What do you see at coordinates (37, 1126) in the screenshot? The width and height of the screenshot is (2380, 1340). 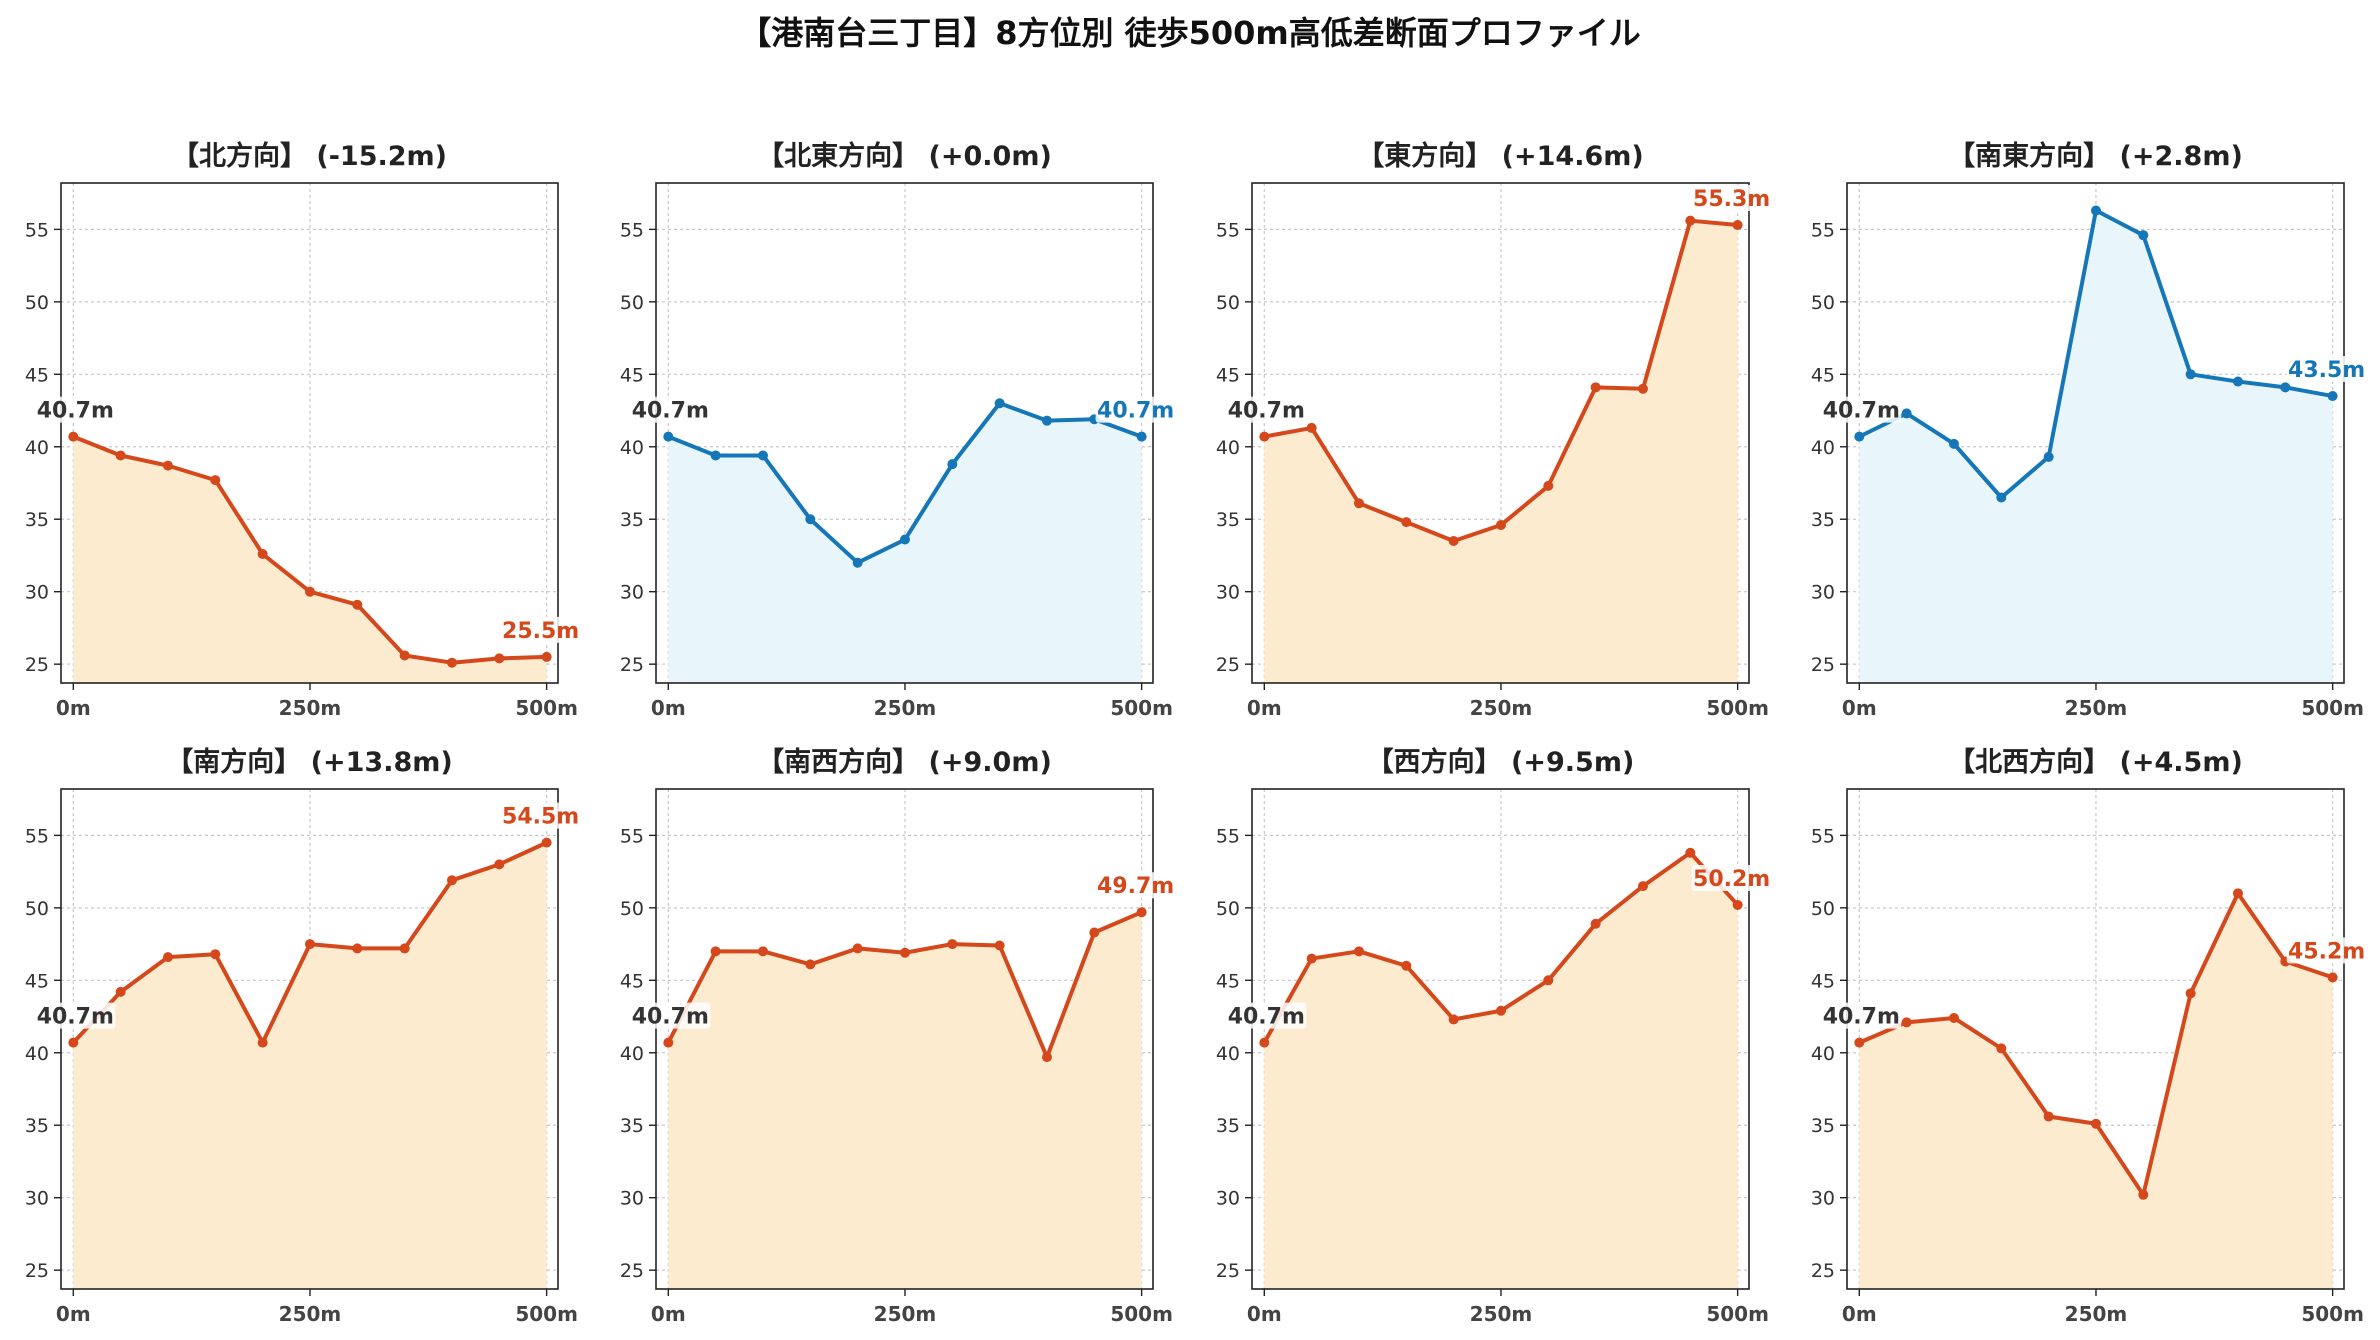 I see `y-tick-label: 35` at bounding box center [37, 1126].